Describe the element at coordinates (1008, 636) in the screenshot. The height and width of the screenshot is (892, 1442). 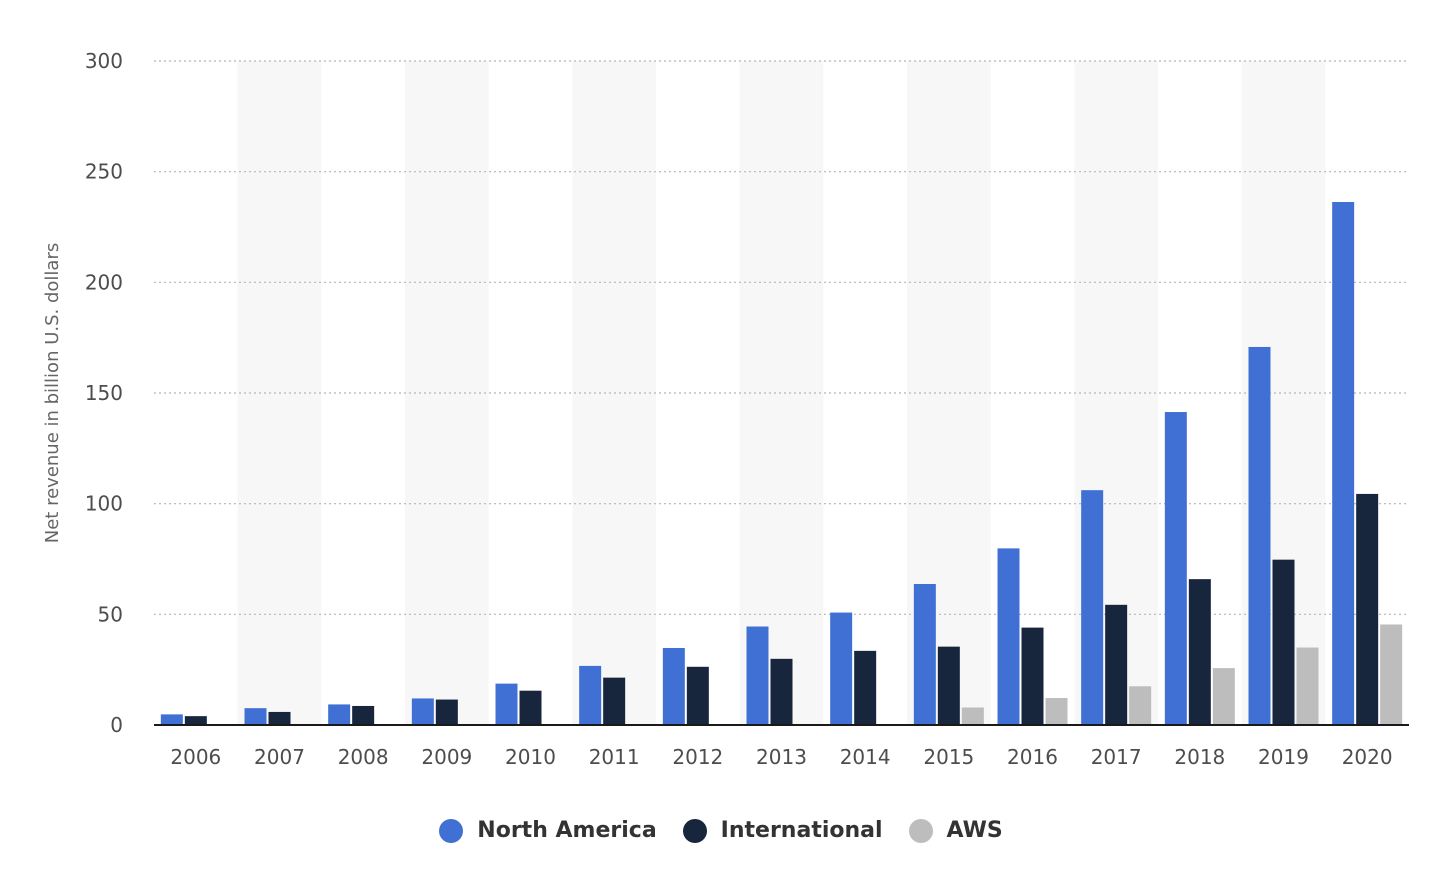
I see `bar-north-america-2016` at that location.